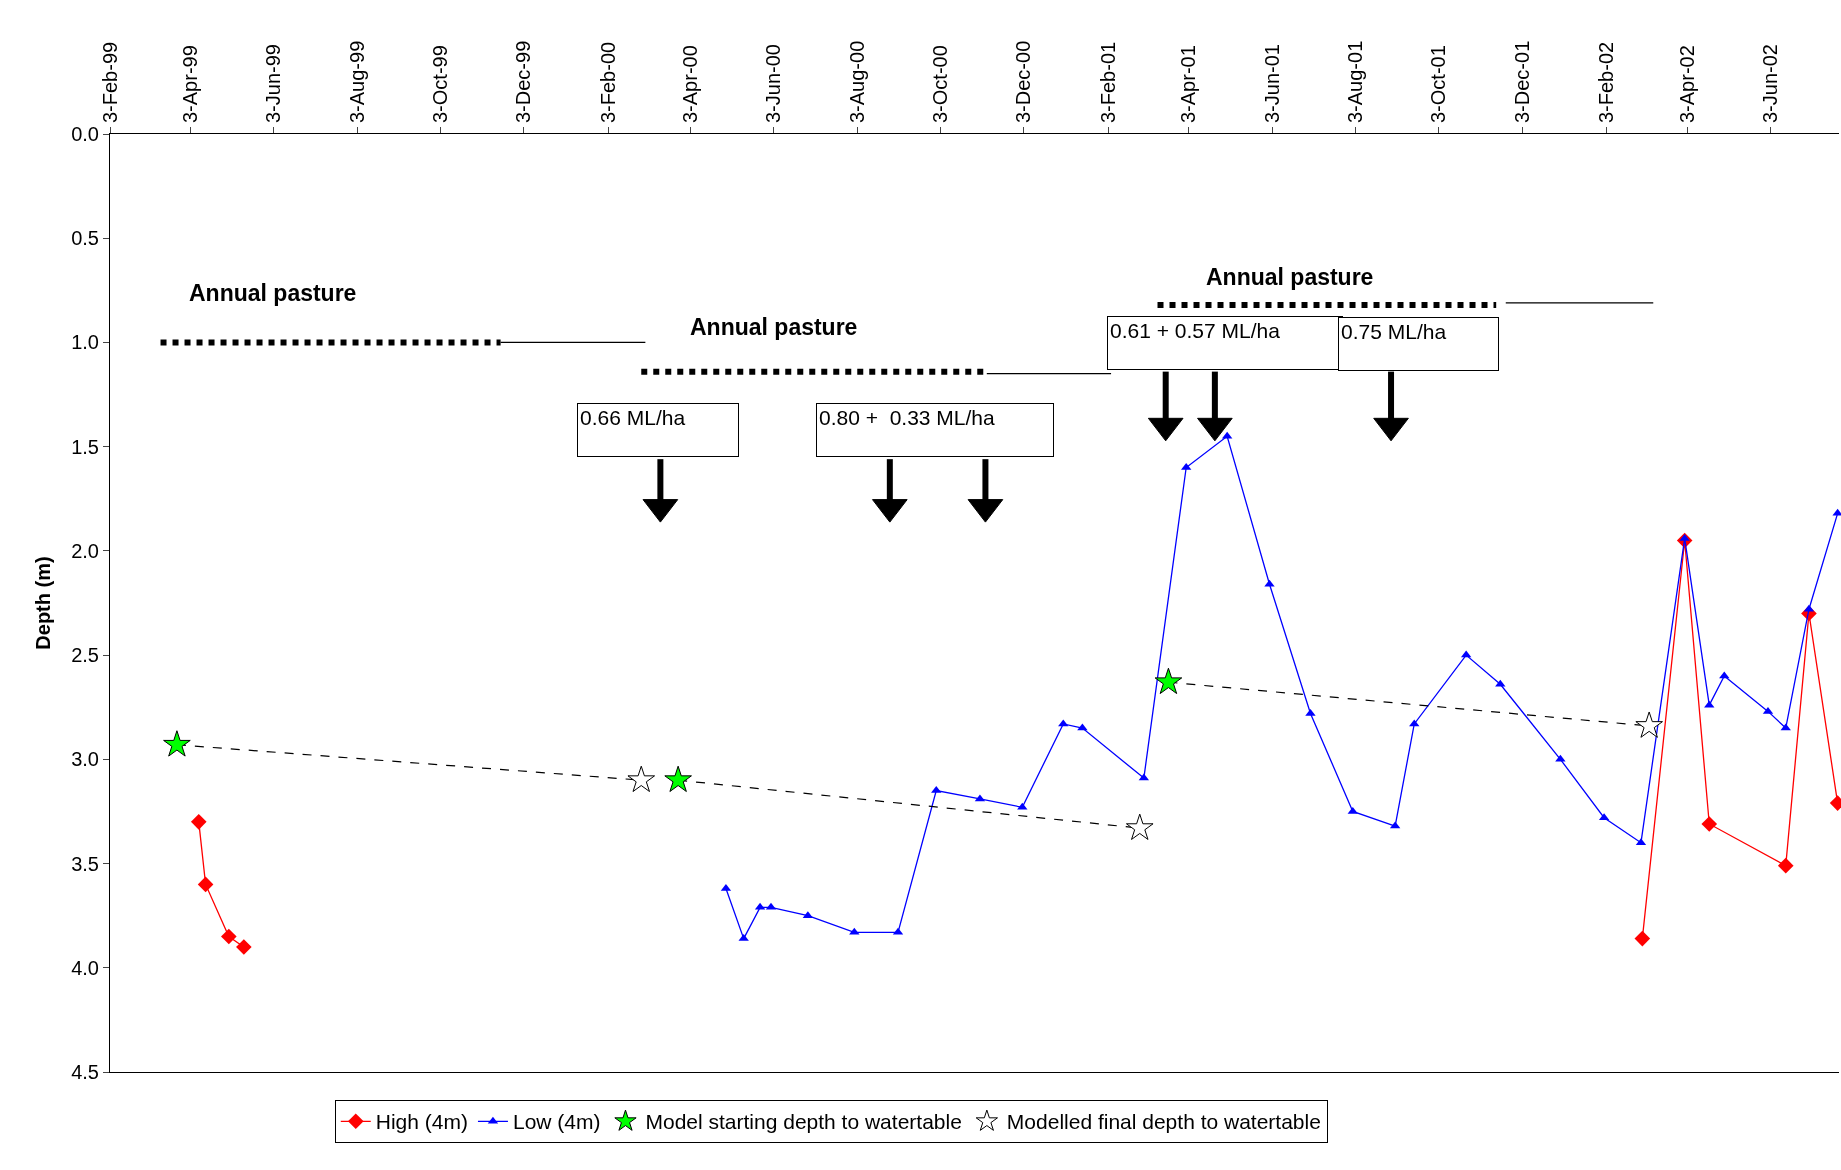 Image resolution: width=1841 pixels, height=1170 pixels. What do you see at coordinates (523, 81) in the screenshot?
I see `x-tick-label: 3-Dec-99` at bounding box center [523, 81].